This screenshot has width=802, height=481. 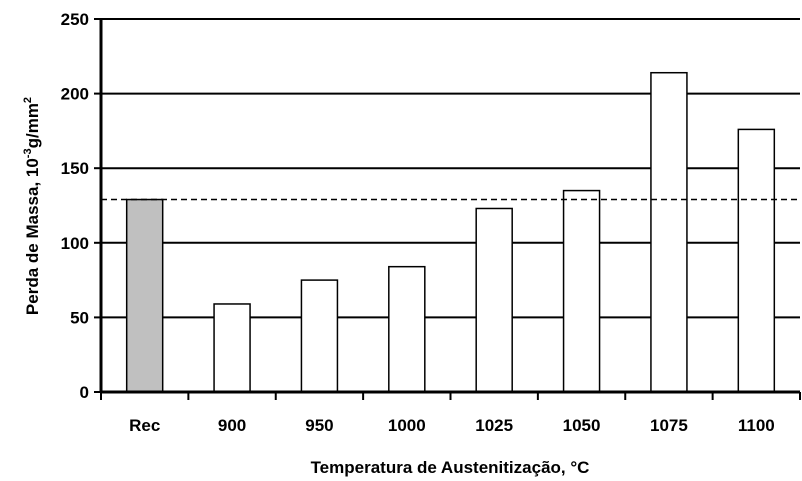 What do you see at coordinates (75, 168) in the screenshot?
I see `y-tick-label: 150` at bounding box center [75, 168].